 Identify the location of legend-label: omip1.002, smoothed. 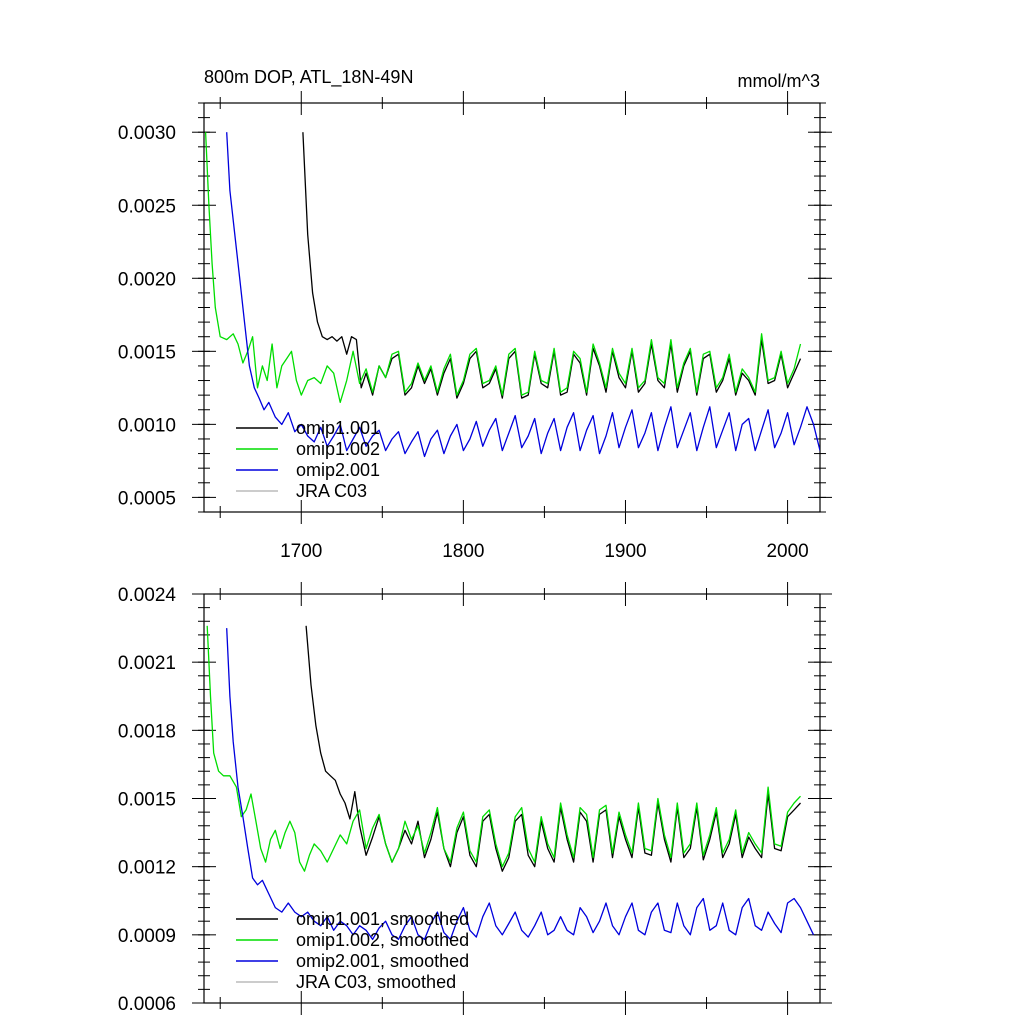
(382, 940).